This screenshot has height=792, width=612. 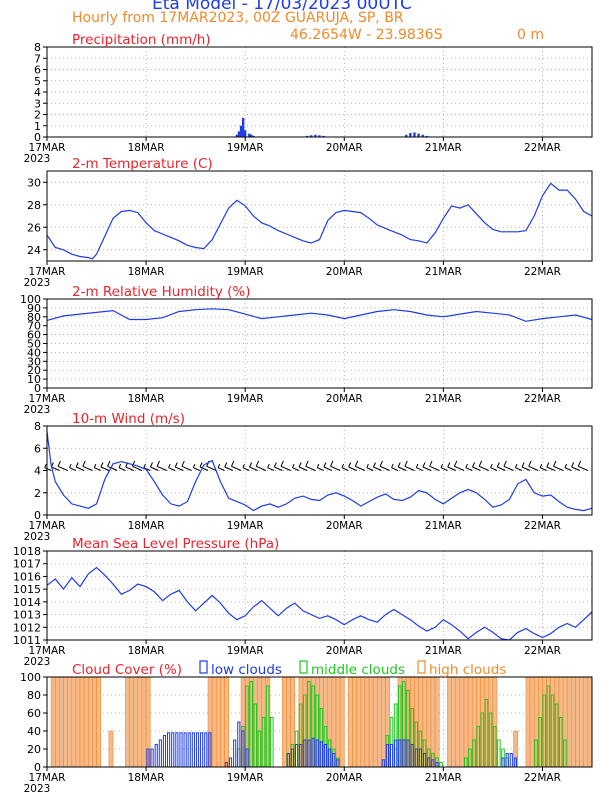 What do you see at coordinates (37, 471) in the screenshot?
I see `y-tick-label: 4` at bounding box center [37, 471].